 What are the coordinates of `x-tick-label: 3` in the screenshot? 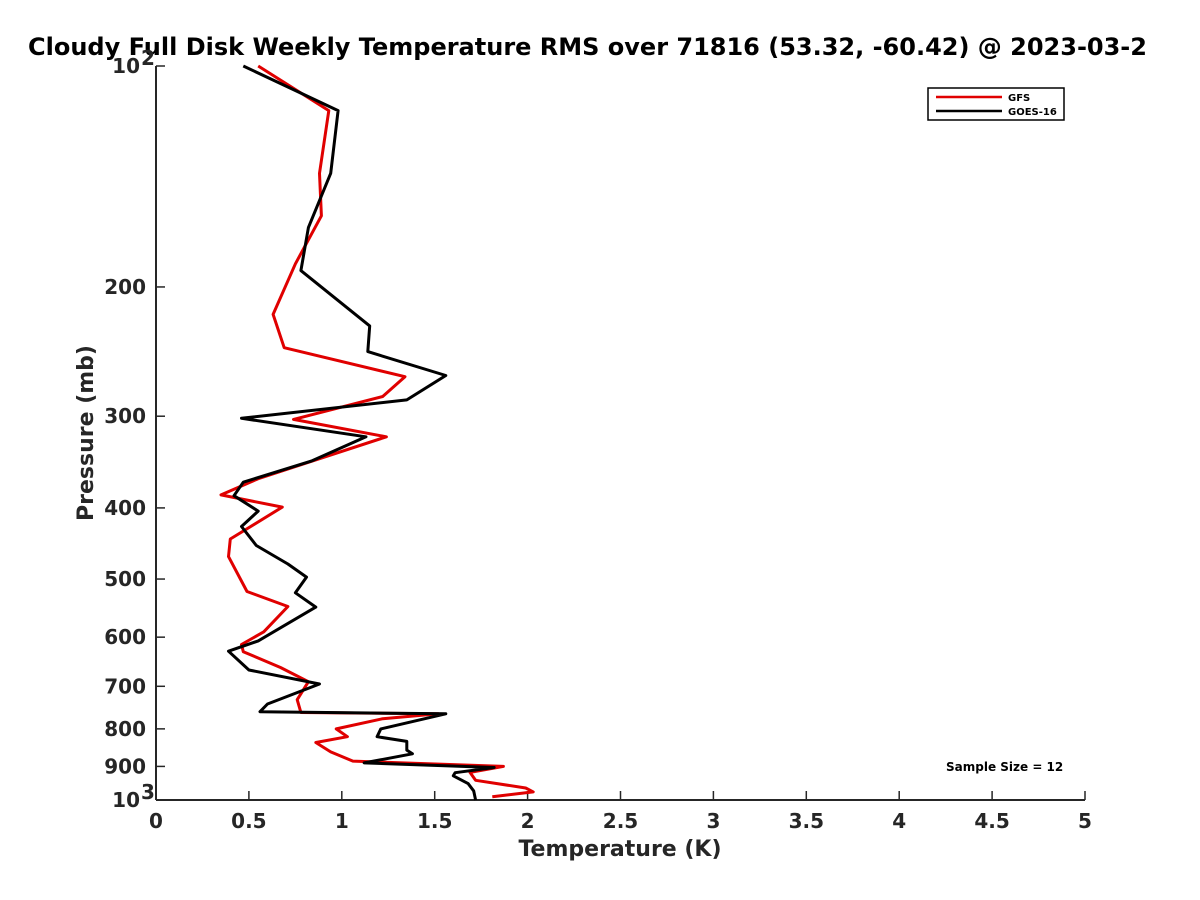 It's located at (713, 821).